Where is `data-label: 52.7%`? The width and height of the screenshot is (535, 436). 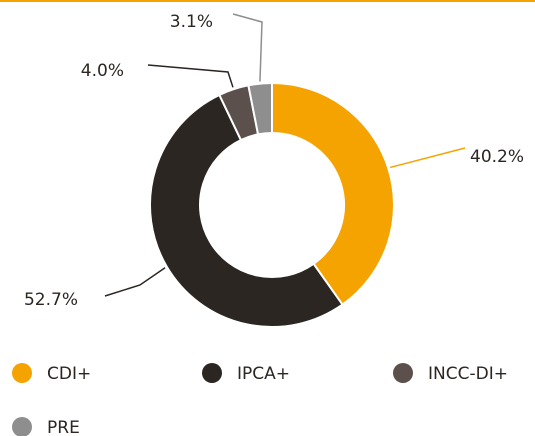 data-label: 52.7% is located at coordinates (51, 300).